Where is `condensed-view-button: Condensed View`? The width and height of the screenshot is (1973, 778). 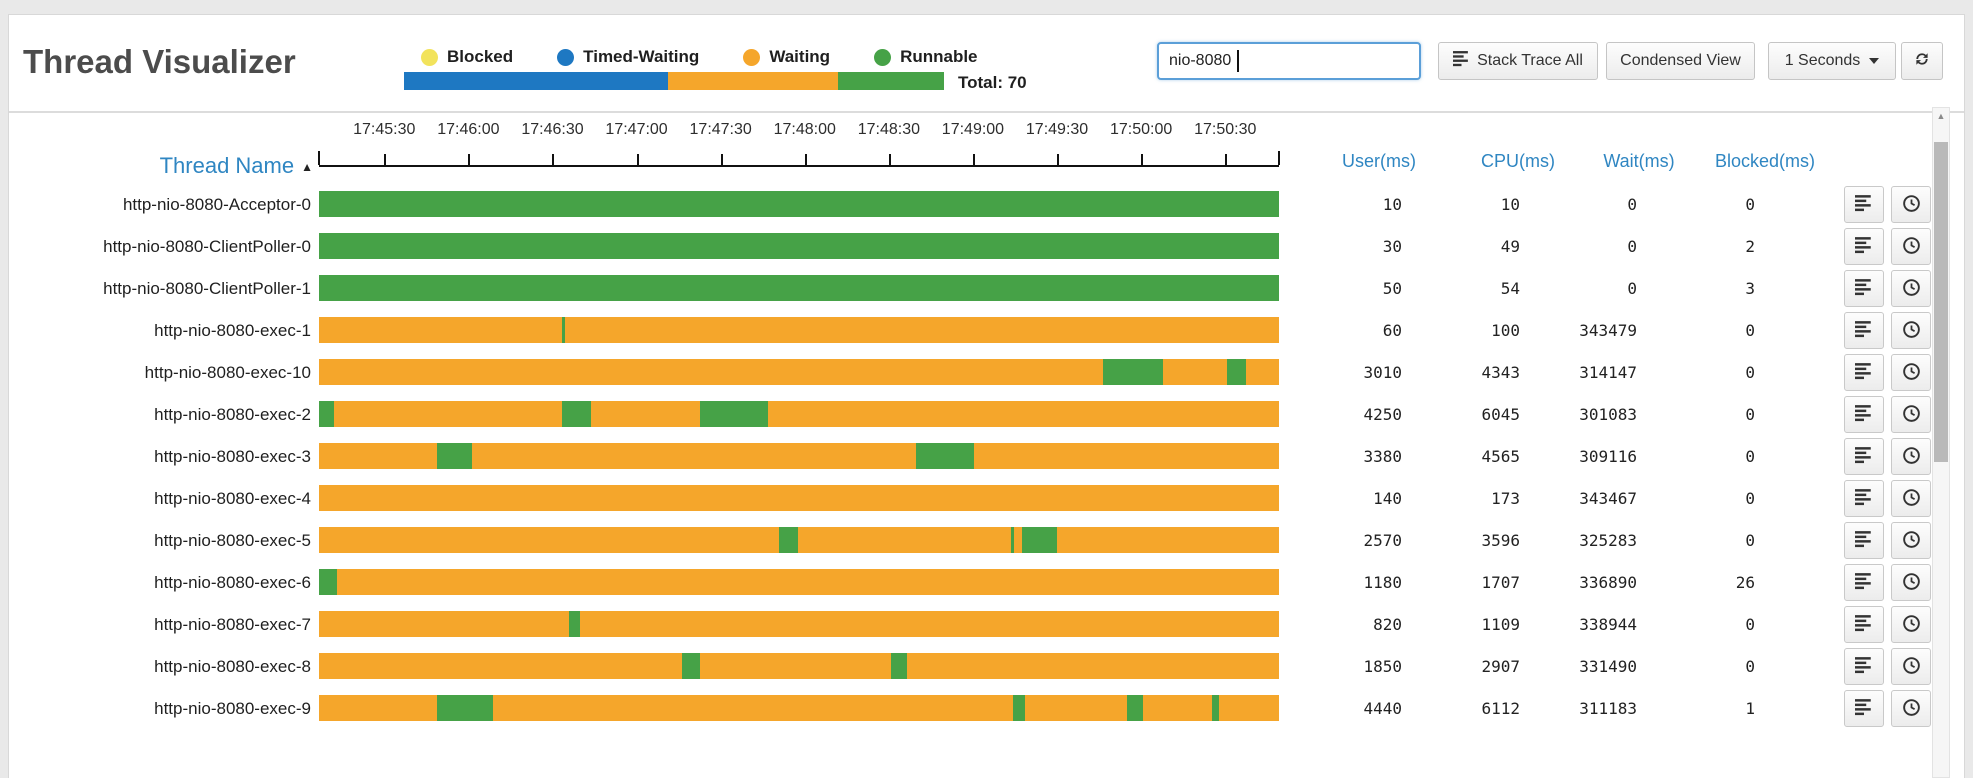
condensed-view-button: Condensed View is located at coordinates (1680, 61).